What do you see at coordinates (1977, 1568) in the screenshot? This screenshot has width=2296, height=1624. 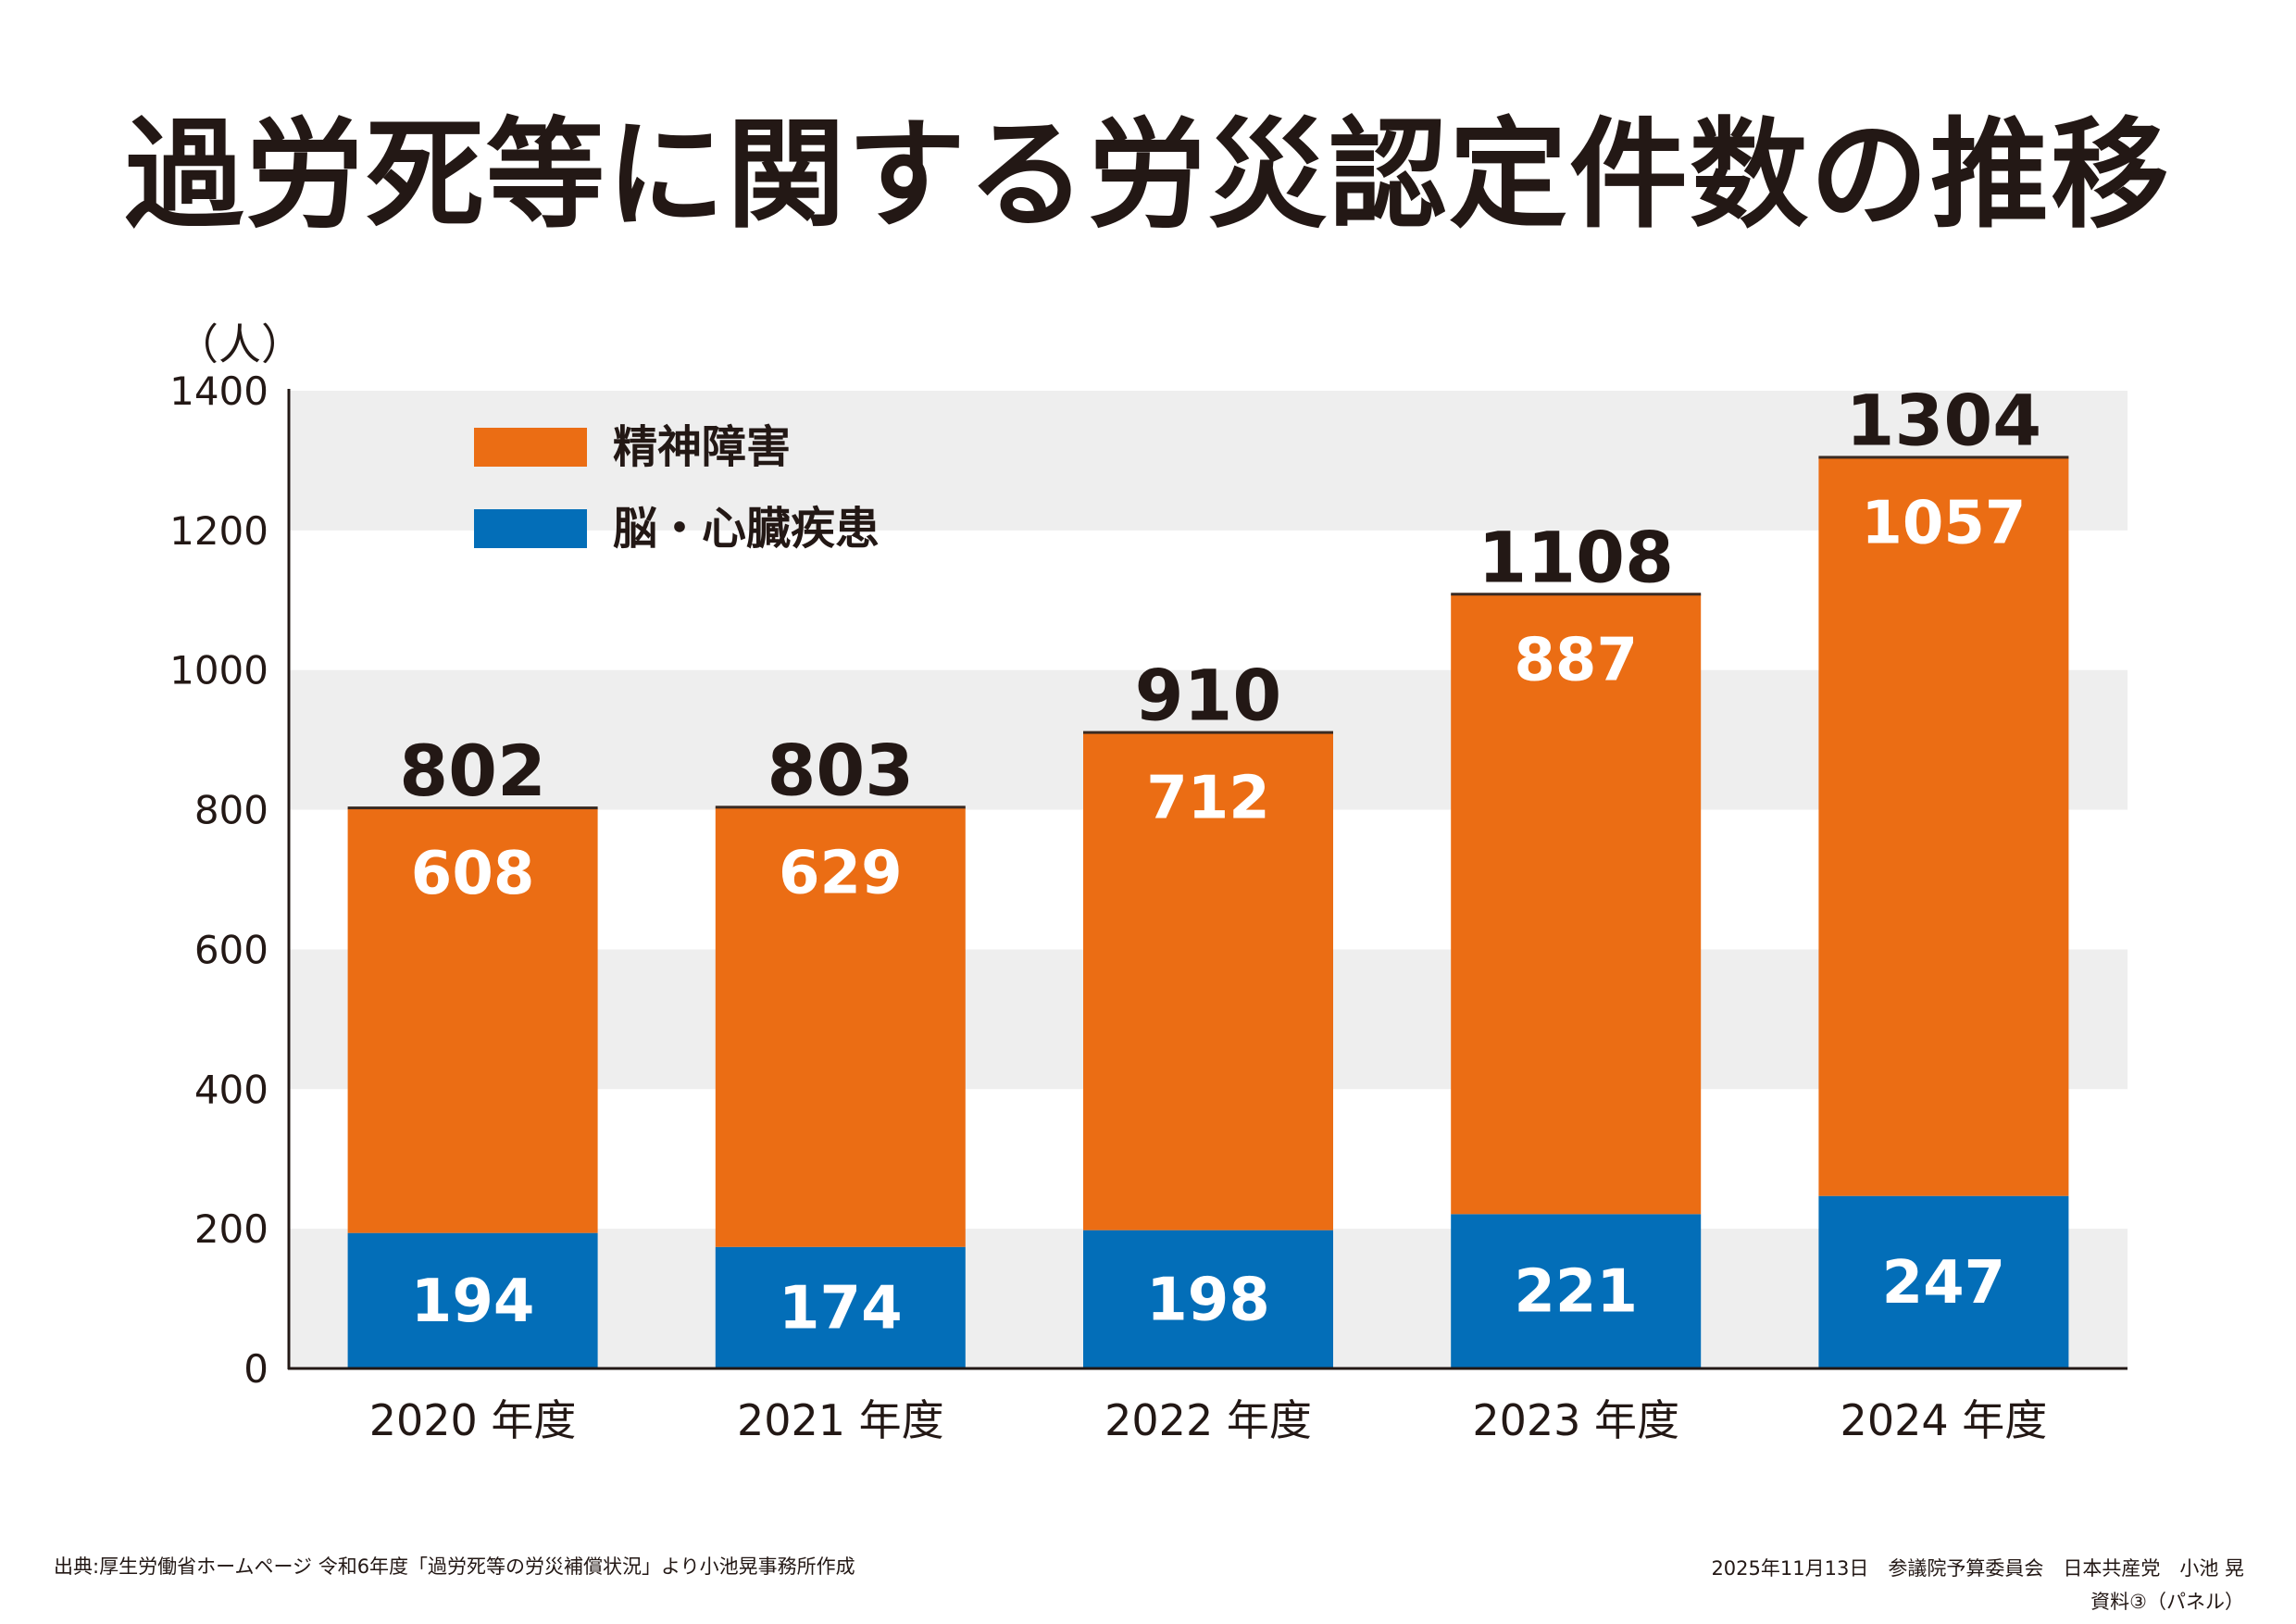 I see `date-line: 2025年11月13日 参議院予算委員会 日本共産党 小池 晃` at bounding box center [1977, 1568].